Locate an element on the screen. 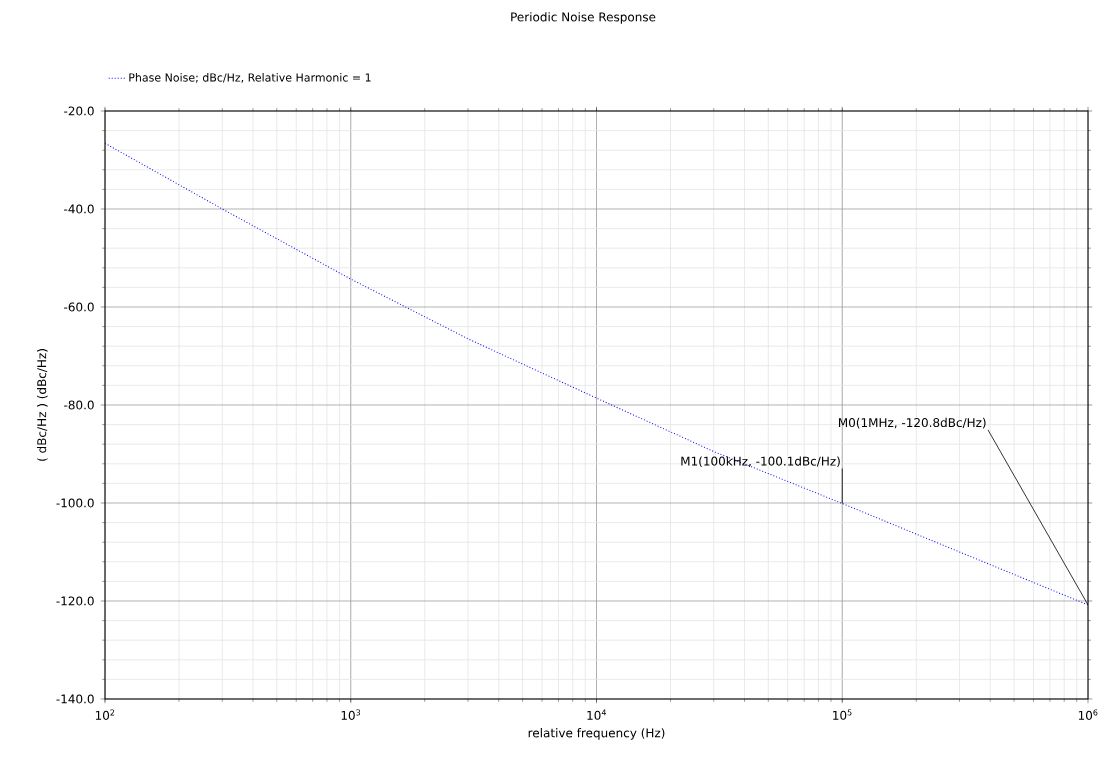 This screenshot has height=759, width=1110. chart-title: Periodic Noise Response is located at coordinates (583, 18).